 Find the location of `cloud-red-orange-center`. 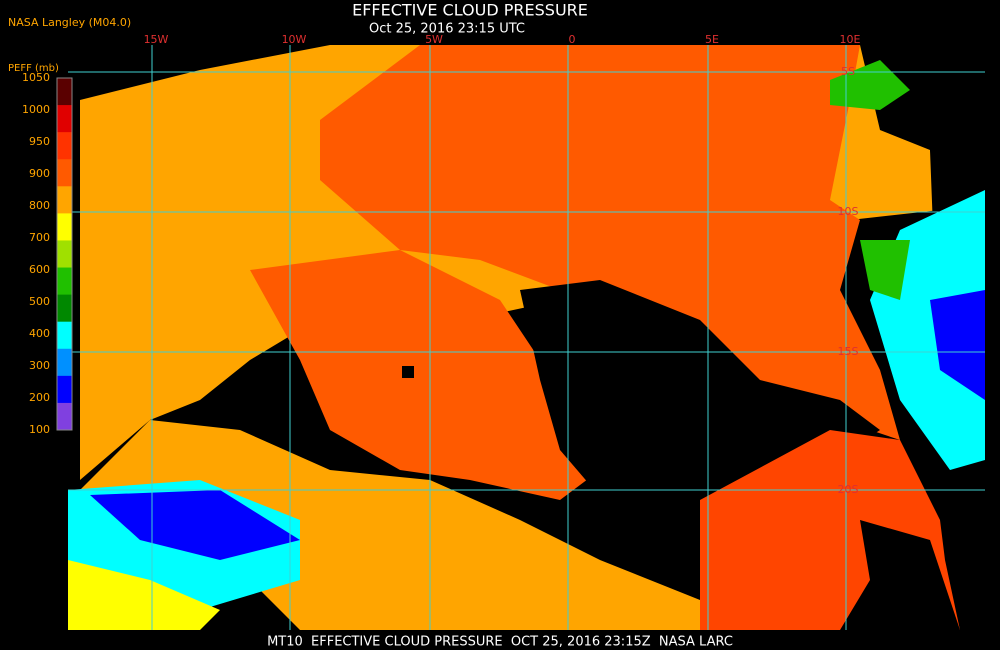

cloud-red-orange-center is located at coordinates (425, 375).